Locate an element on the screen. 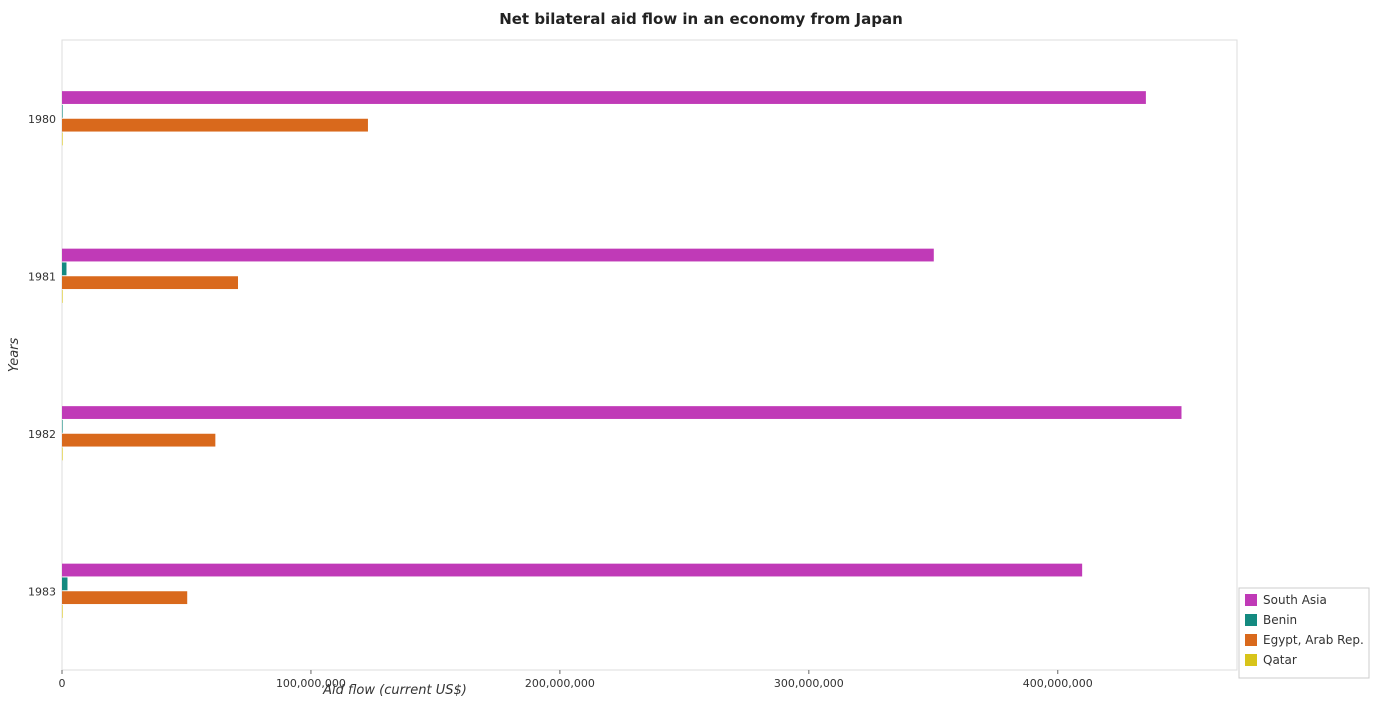 This screenshot has height=704, width=1381. bar-benin-1981 is located at coordinates (64, 269).